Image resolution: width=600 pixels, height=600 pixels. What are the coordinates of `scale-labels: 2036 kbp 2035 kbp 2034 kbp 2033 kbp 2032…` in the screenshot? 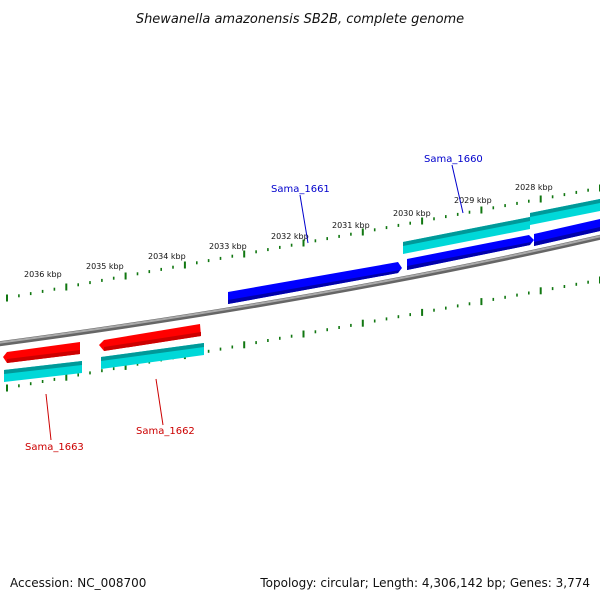 It's located at (288, 231).